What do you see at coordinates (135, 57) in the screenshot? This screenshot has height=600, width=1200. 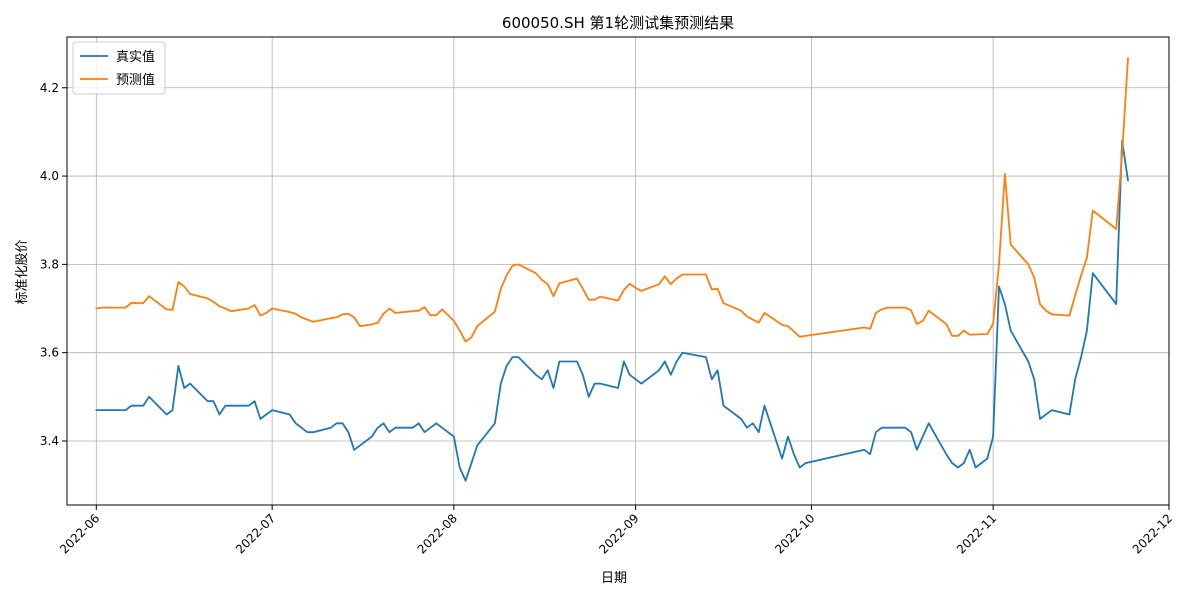 I see `legend-label-actual: 真实值` at bounding box center [135, 57].